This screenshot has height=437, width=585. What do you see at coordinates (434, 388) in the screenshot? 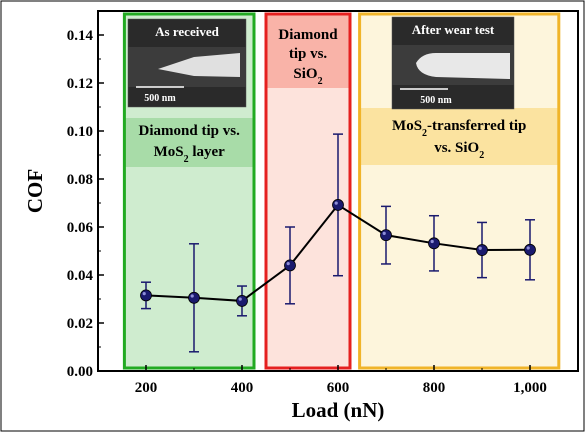
I see `x-tick-label: 800` at bounding box center [434, 388].